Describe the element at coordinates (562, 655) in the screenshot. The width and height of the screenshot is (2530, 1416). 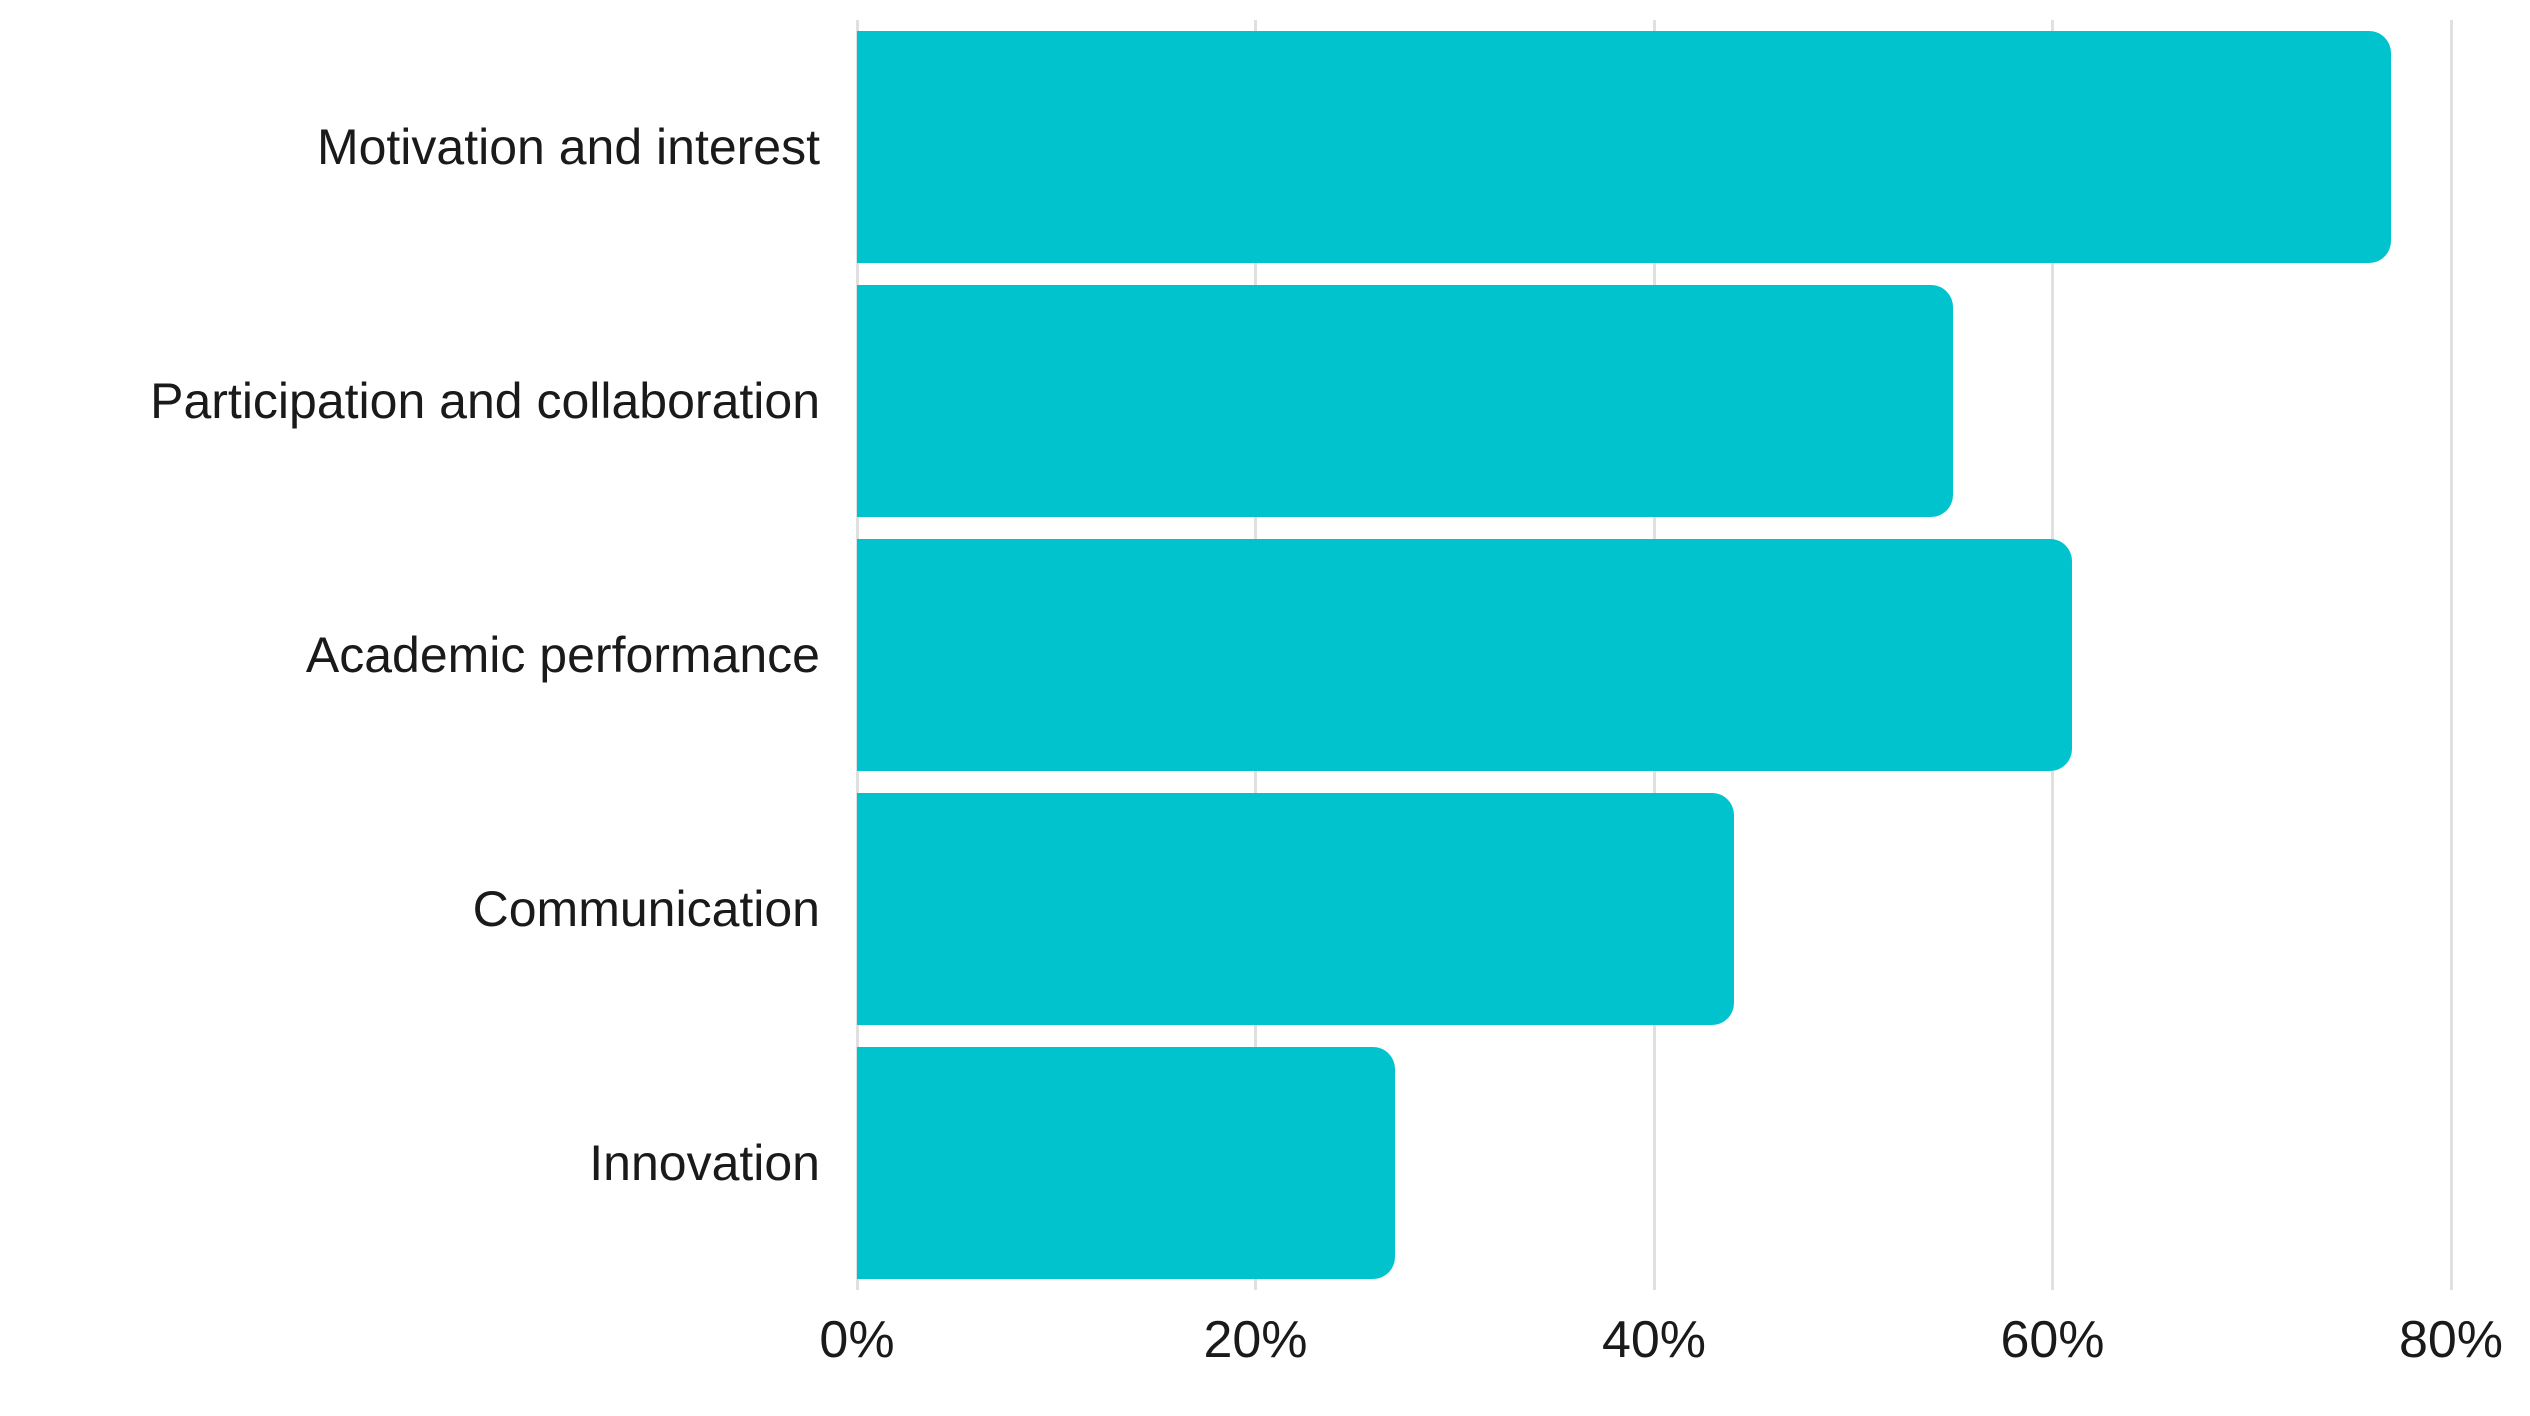
I see `category-label: Academic performance` at that location.